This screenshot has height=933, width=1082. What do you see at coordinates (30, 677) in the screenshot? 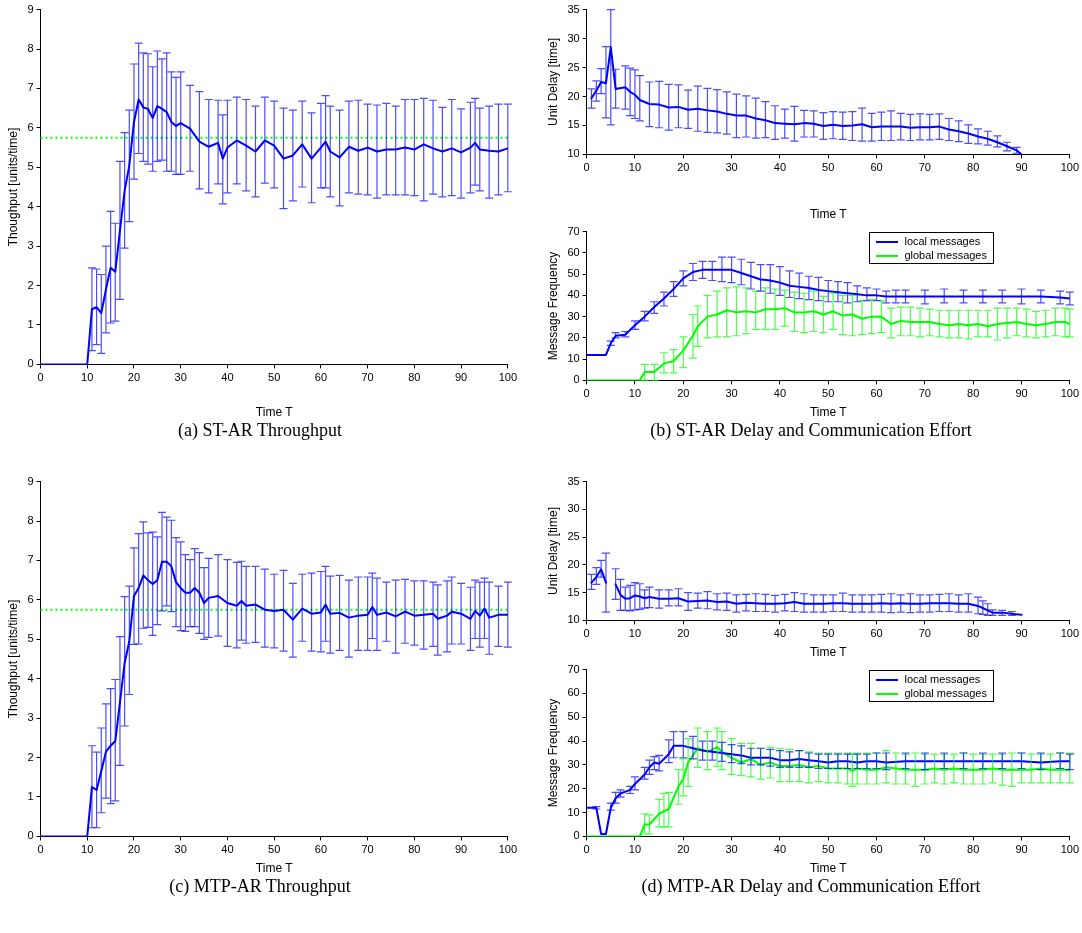
I see `y-tick-label: 4` at bounding box center [30, 677].